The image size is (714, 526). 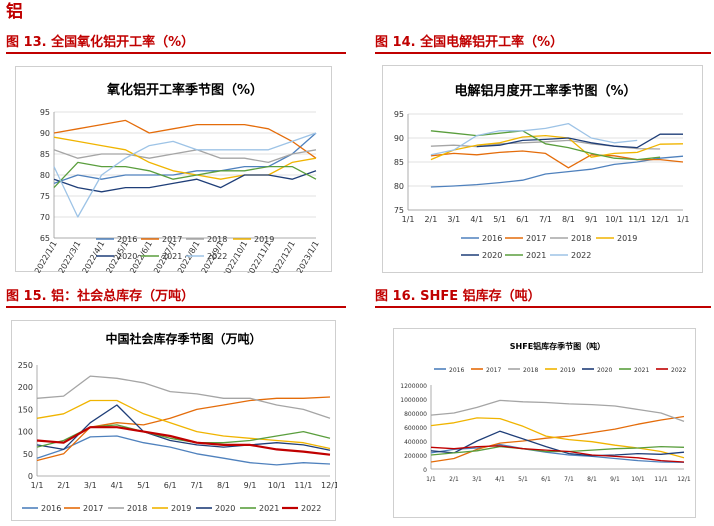 What do you see at coordinates (45, 112) in the screenshot?
I see `y-tick-label: 95` at bounding box center [45, 112].